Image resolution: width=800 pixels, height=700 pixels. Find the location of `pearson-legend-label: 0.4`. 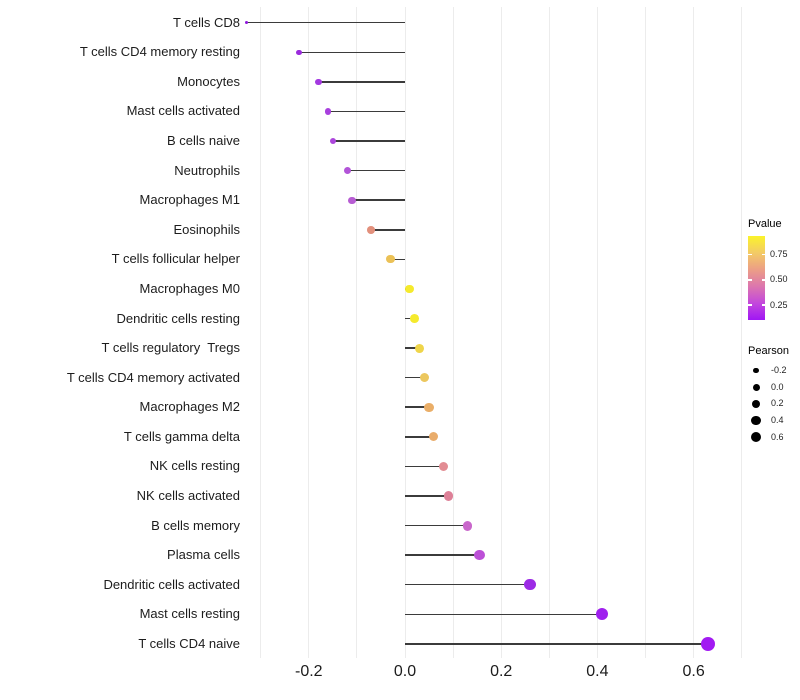

pearson-legend-label: 0.4 is located at coordinates (777, 420).